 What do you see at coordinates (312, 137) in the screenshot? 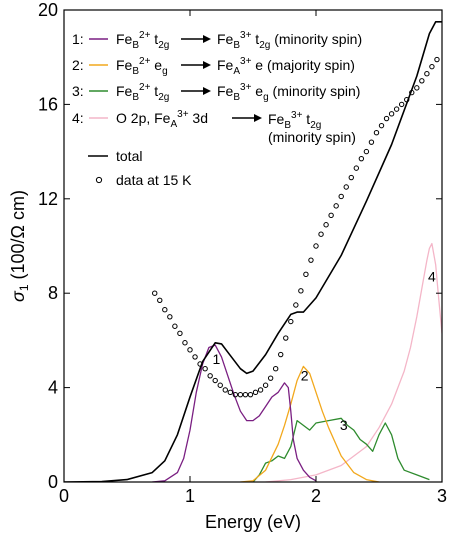
I see `legend-note: (minority spin)` at bounding box center [312, 137].